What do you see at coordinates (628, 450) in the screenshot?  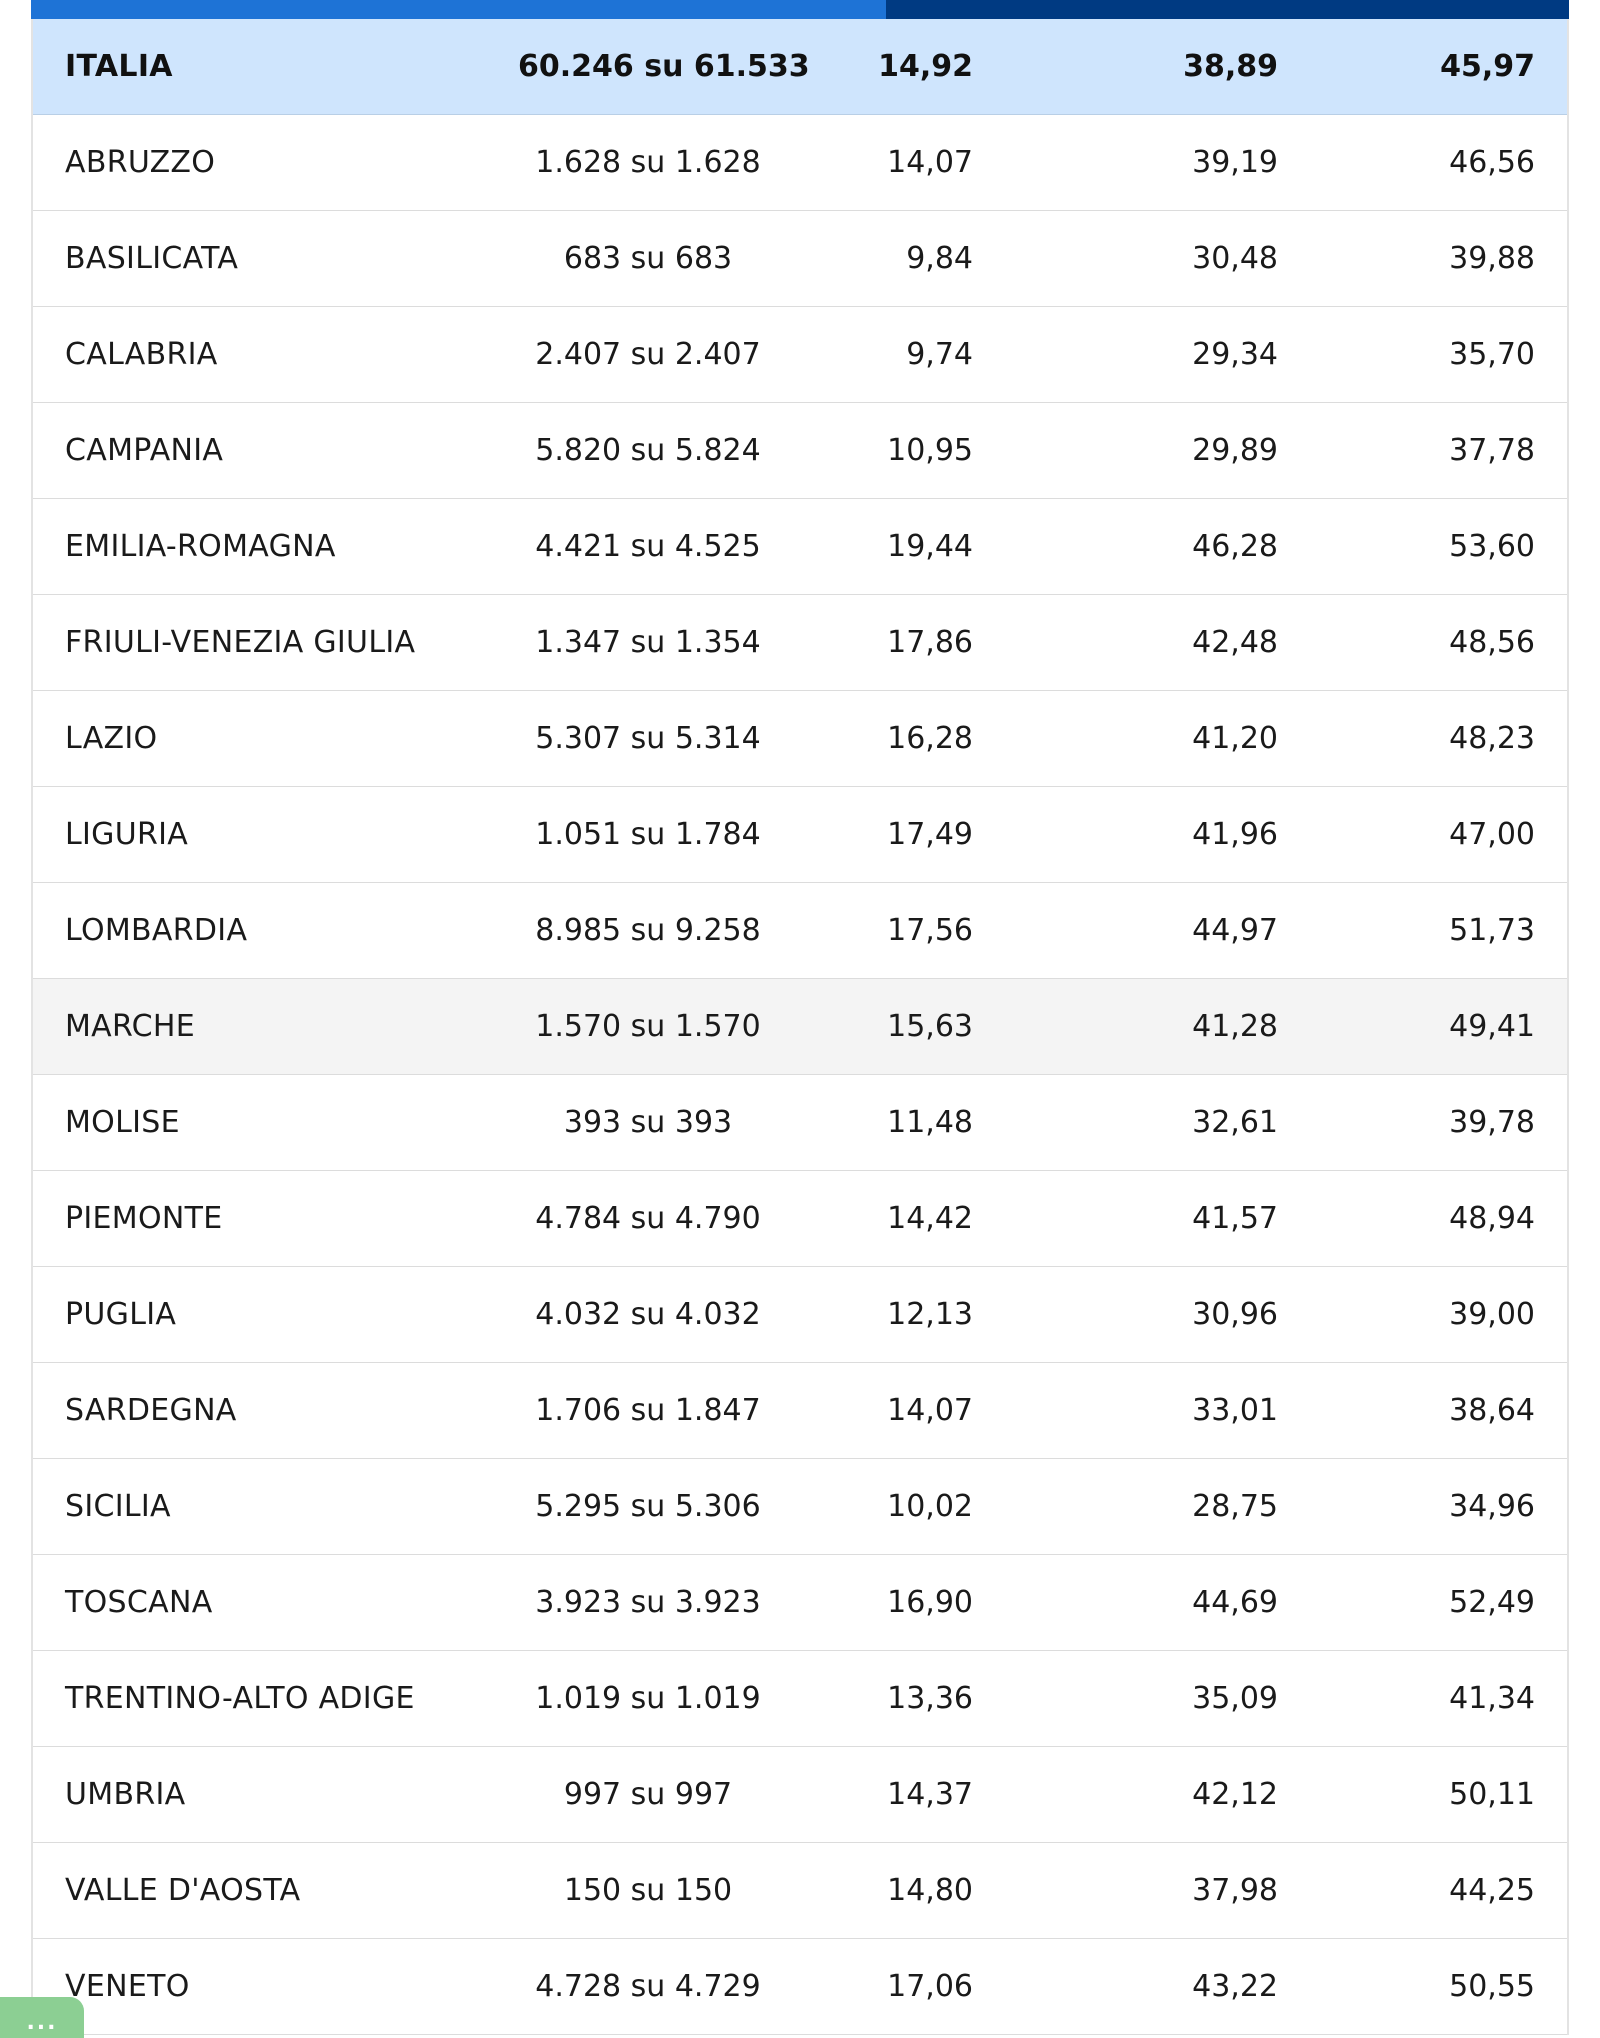 I see `sections-count: 5.820 su 5.824` at bounding box center [628, 450].